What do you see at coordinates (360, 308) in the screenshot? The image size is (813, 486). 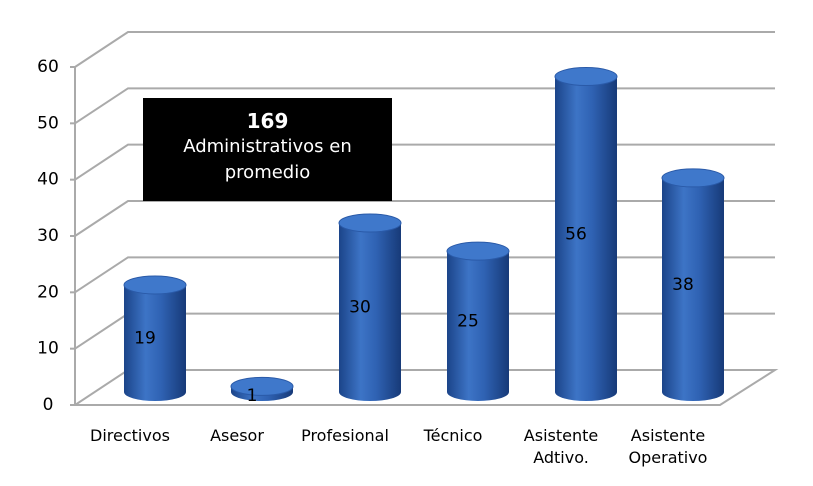 I see `value-label: 30` at bounding box center [360, 308].